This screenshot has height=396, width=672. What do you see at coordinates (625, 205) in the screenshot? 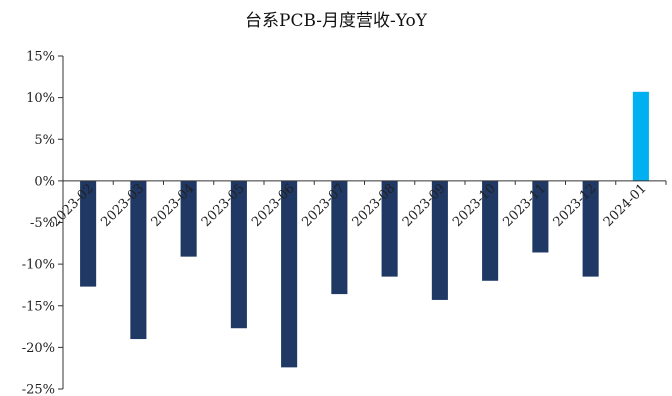
I see `x-tick-label: 2024-01` at bounding box center [625, 205].